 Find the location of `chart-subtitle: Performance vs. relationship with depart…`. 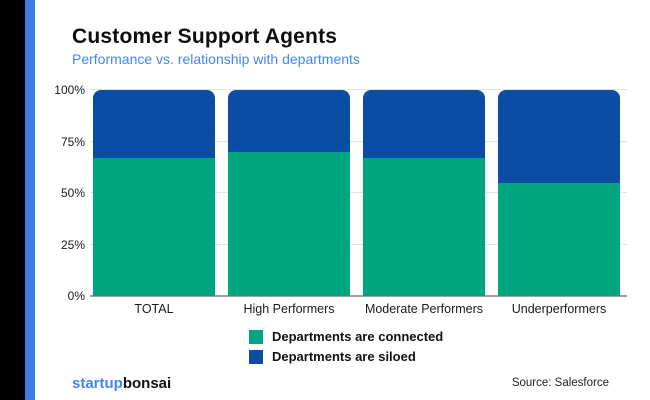

chart-subtitle: Performance vs. relationship with depart… is located at coordinates (216, 59).